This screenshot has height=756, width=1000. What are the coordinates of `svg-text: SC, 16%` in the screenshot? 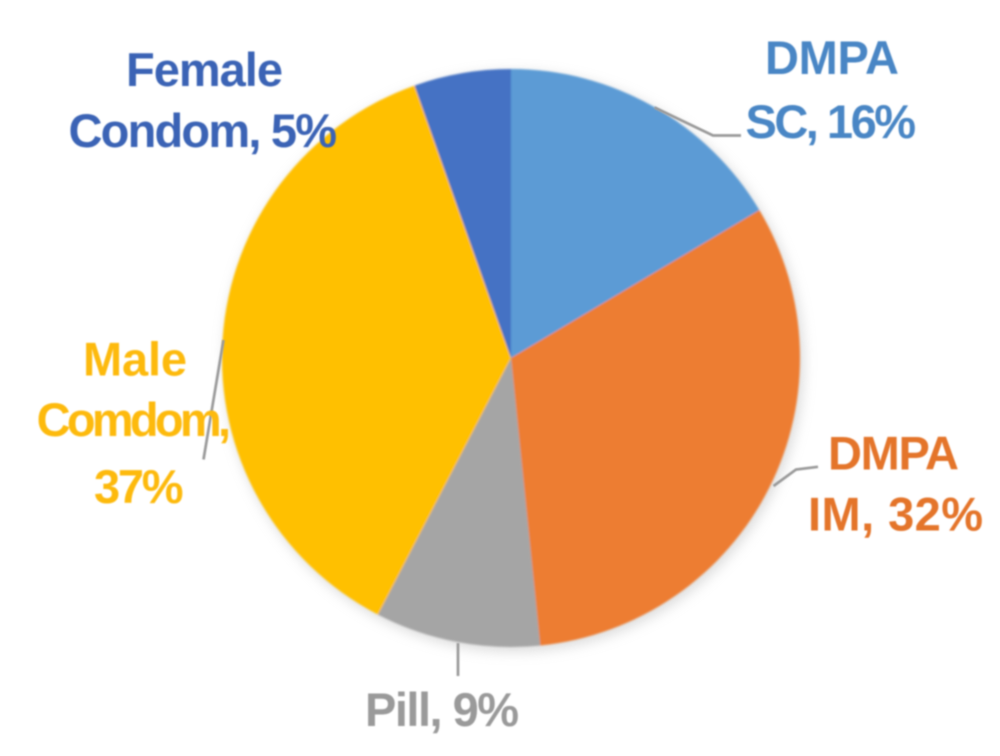 It's located at (831, 121).